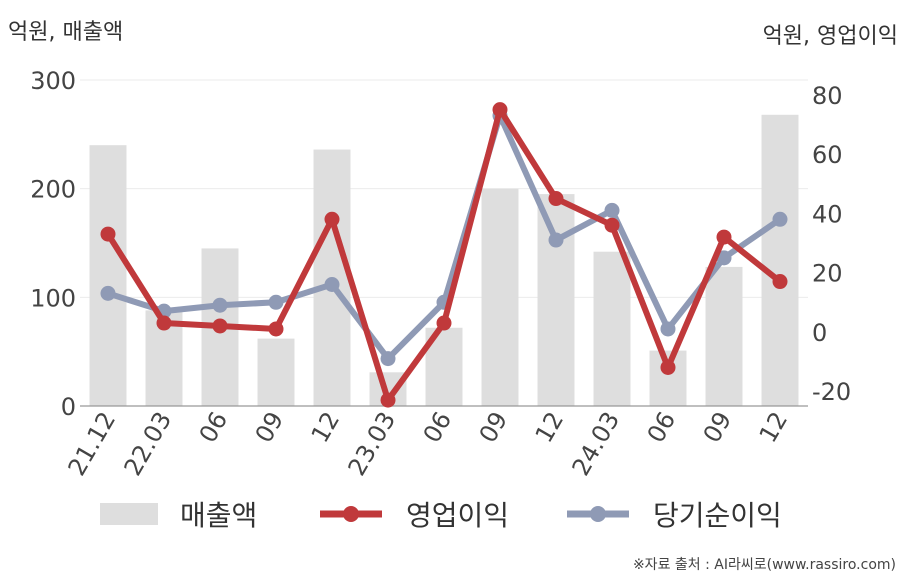  I want to click on legend-label-sales: 매출액, so click(219, 515).